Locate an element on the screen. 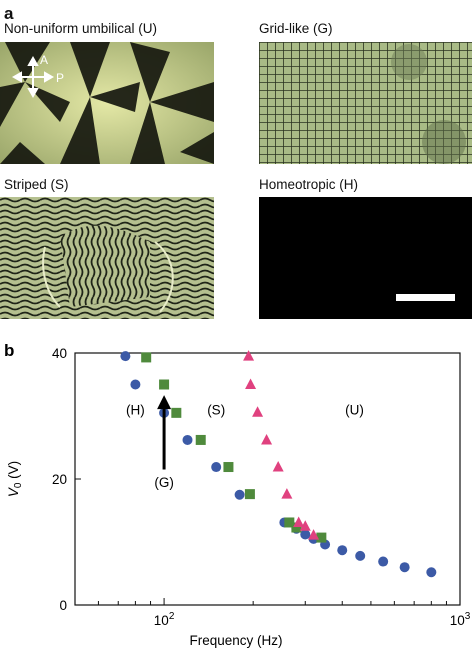 The height and width of the screenshot is (653, 474). homeotropic-micrograph is located at coordinates (365, 258).